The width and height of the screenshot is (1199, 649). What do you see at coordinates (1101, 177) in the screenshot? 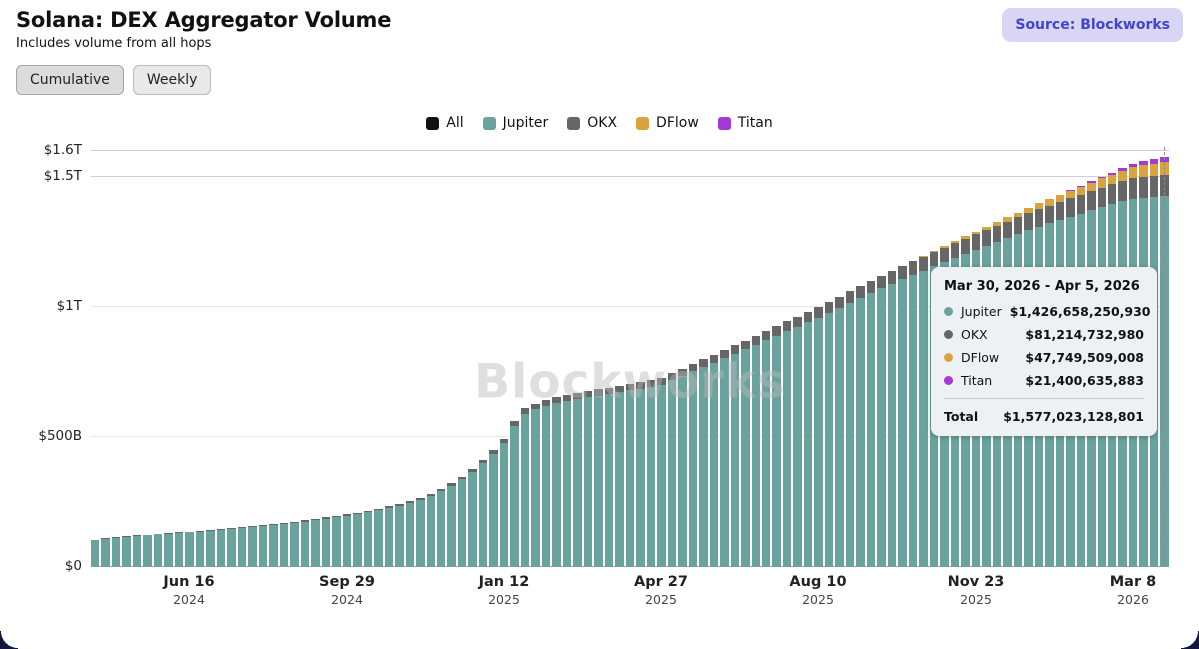
I see `bar-segment-titan` at bounding box center [1101, 177].